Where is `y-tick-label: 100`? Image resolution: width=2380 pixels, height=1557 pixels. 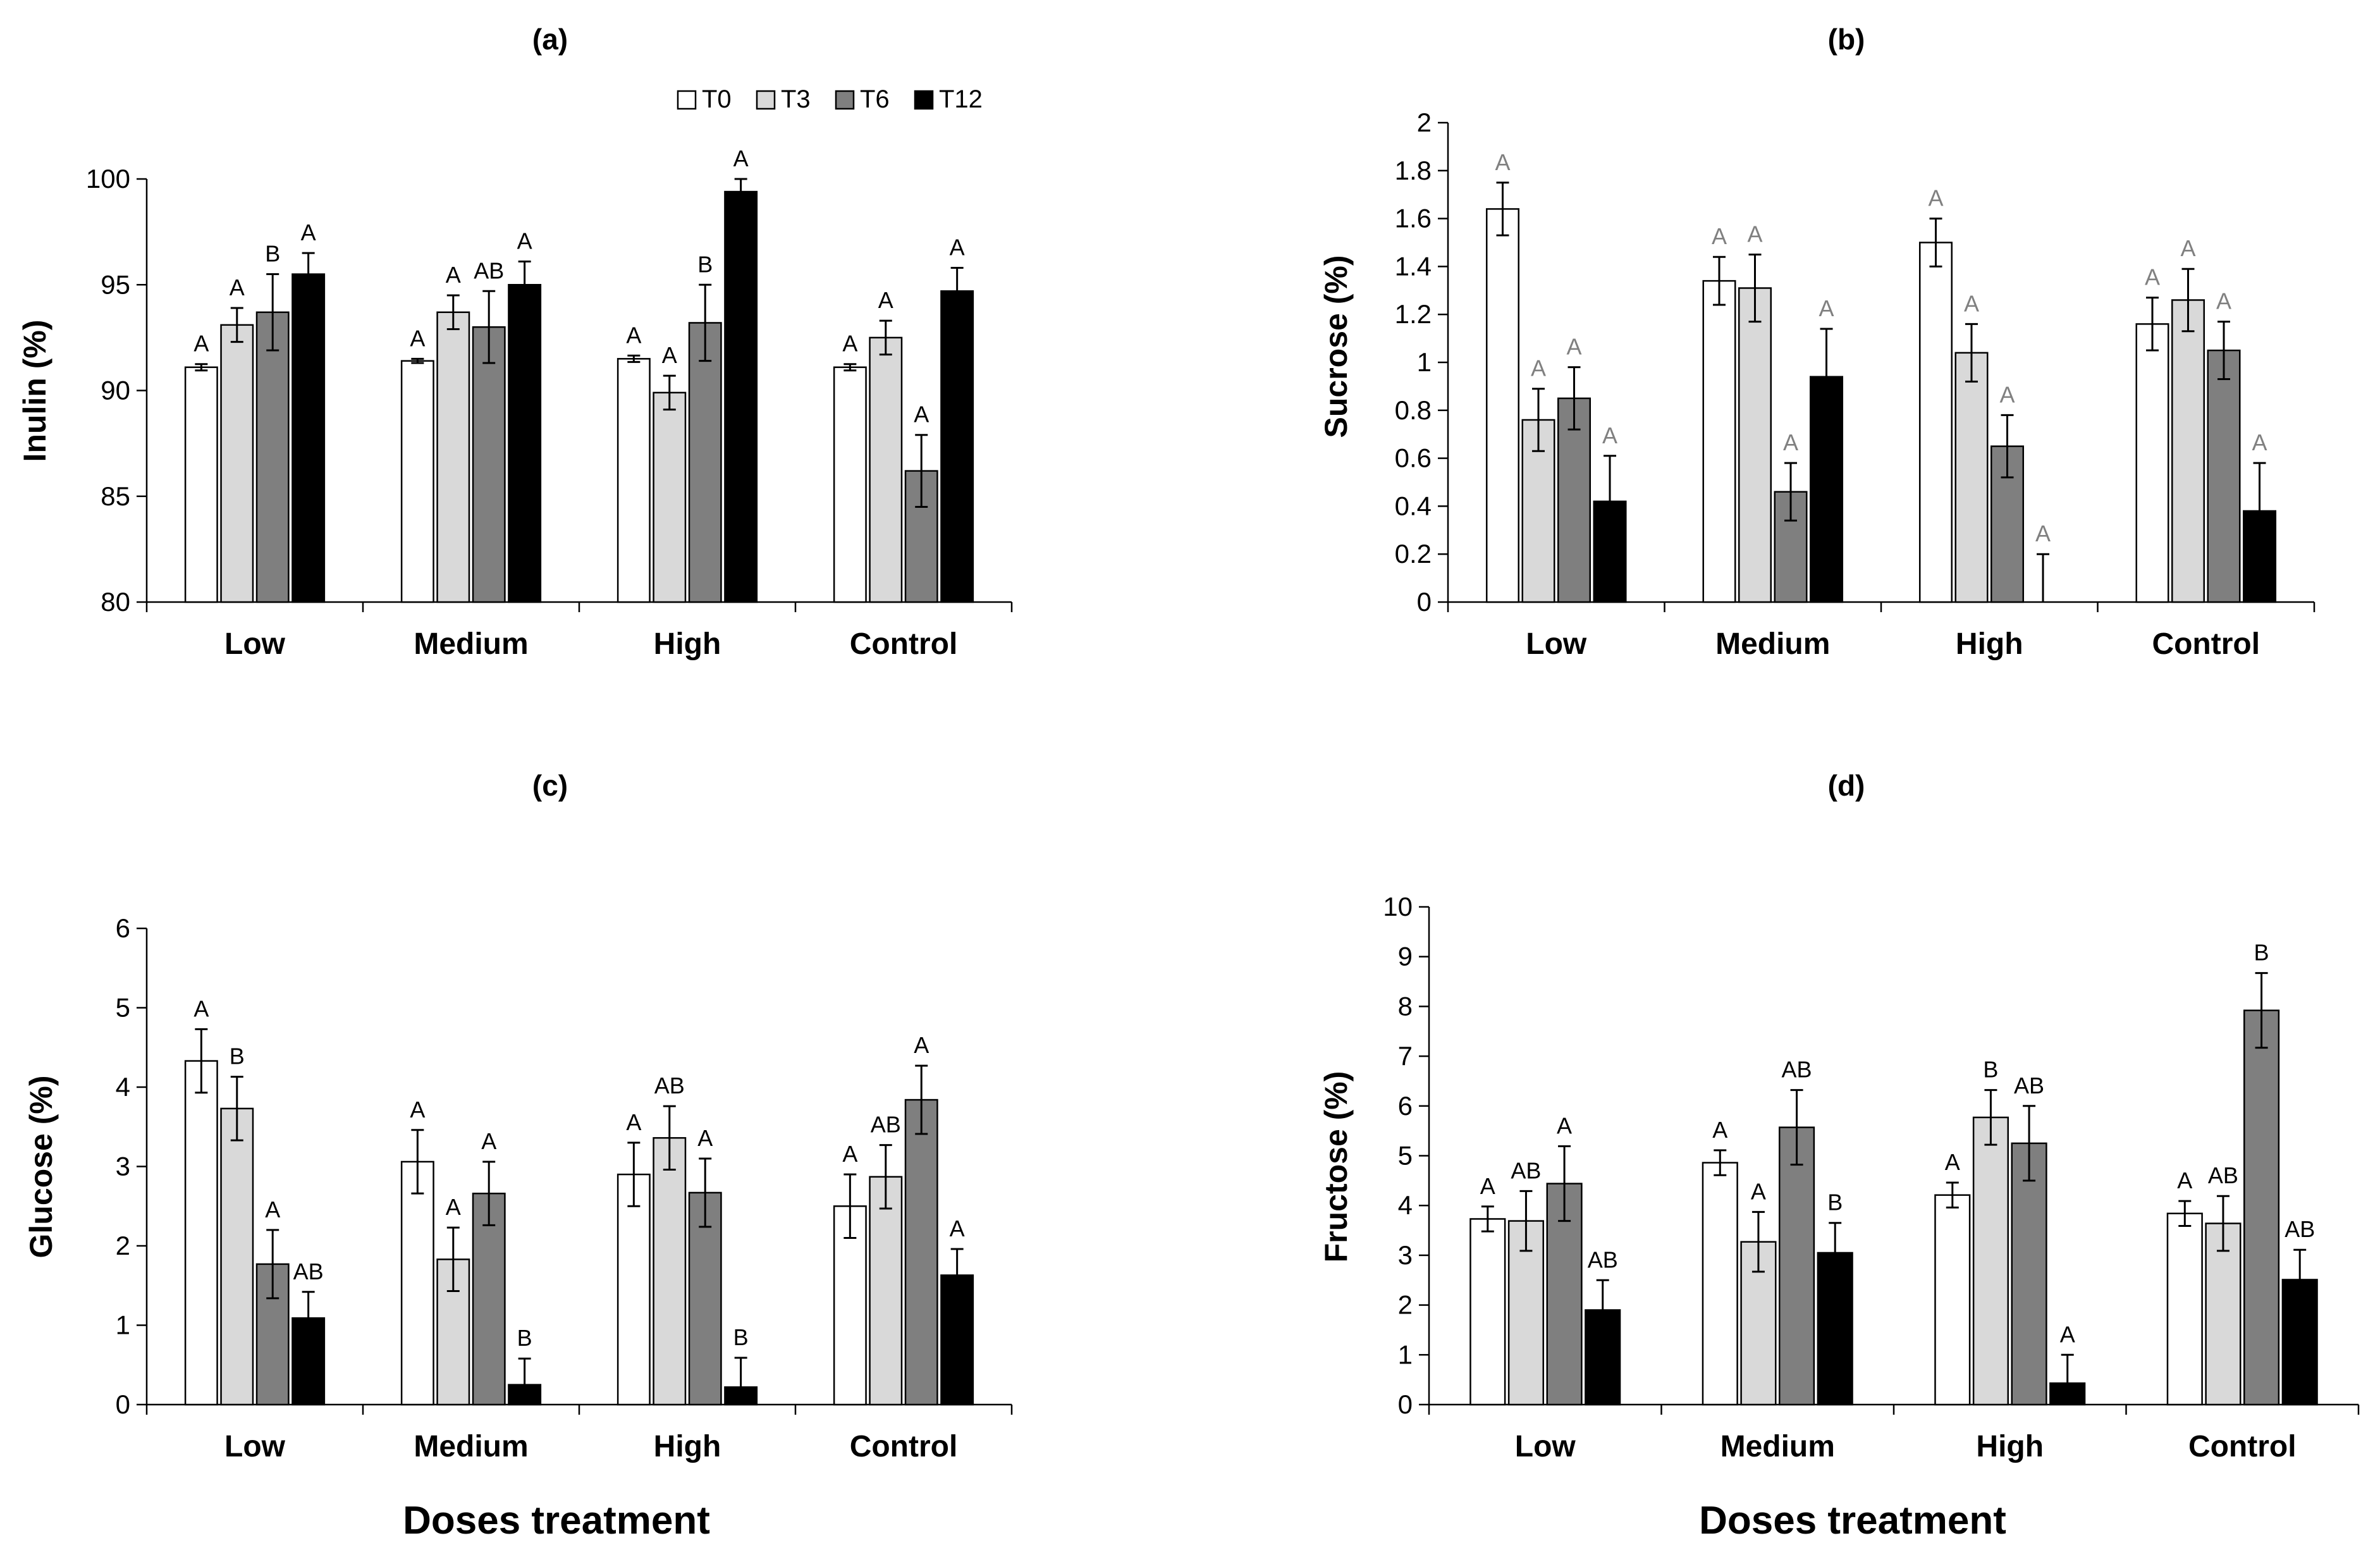
y-tick-label: 100 is located at coordinates (108, 179).